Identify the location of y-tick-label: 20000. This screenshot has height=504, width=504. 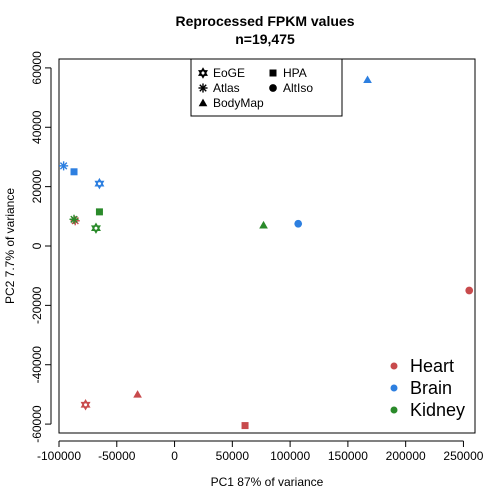
(37, 187).